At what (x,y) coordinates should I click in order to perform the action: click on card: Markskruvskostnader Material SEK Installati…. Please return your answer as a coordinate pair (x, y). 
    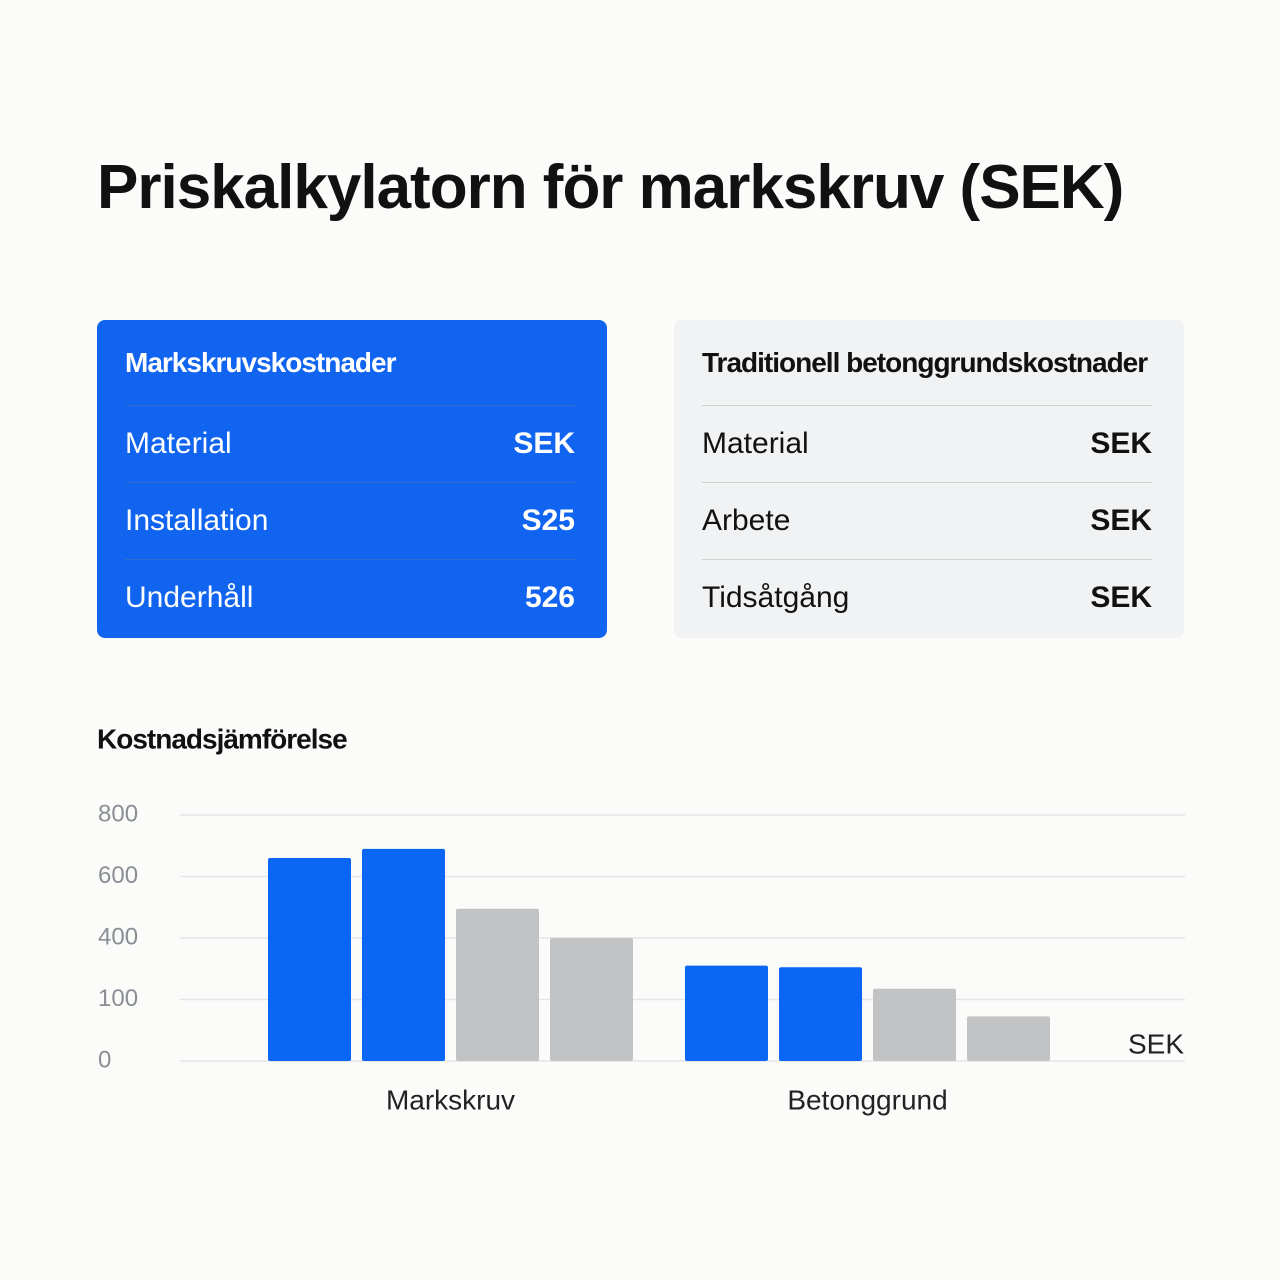
    Looking at the image, I should click on (352, 479).